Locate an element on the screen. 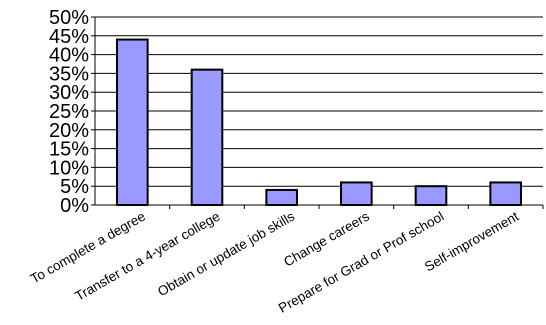  y-axis-tick-labels: 0%5%10%15%20%25%30%35%40%45%50% is located at coordinates (69, 112).